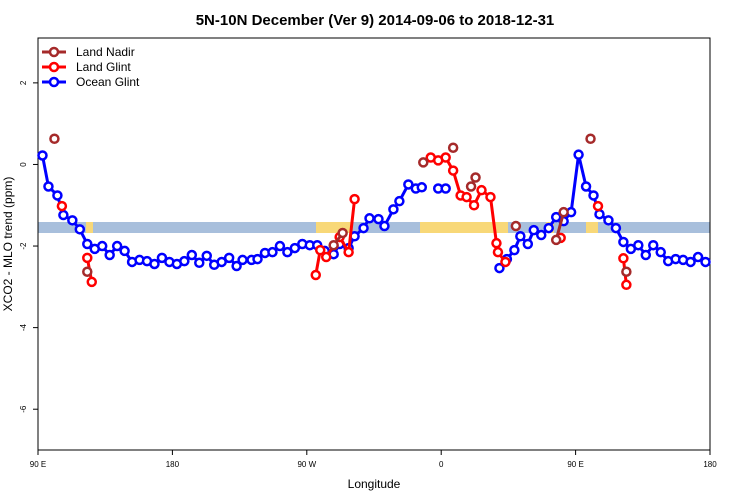 This screenshot has width=750, height=500. I want to click on x-axis-label: Longitude, so click(374, 484).